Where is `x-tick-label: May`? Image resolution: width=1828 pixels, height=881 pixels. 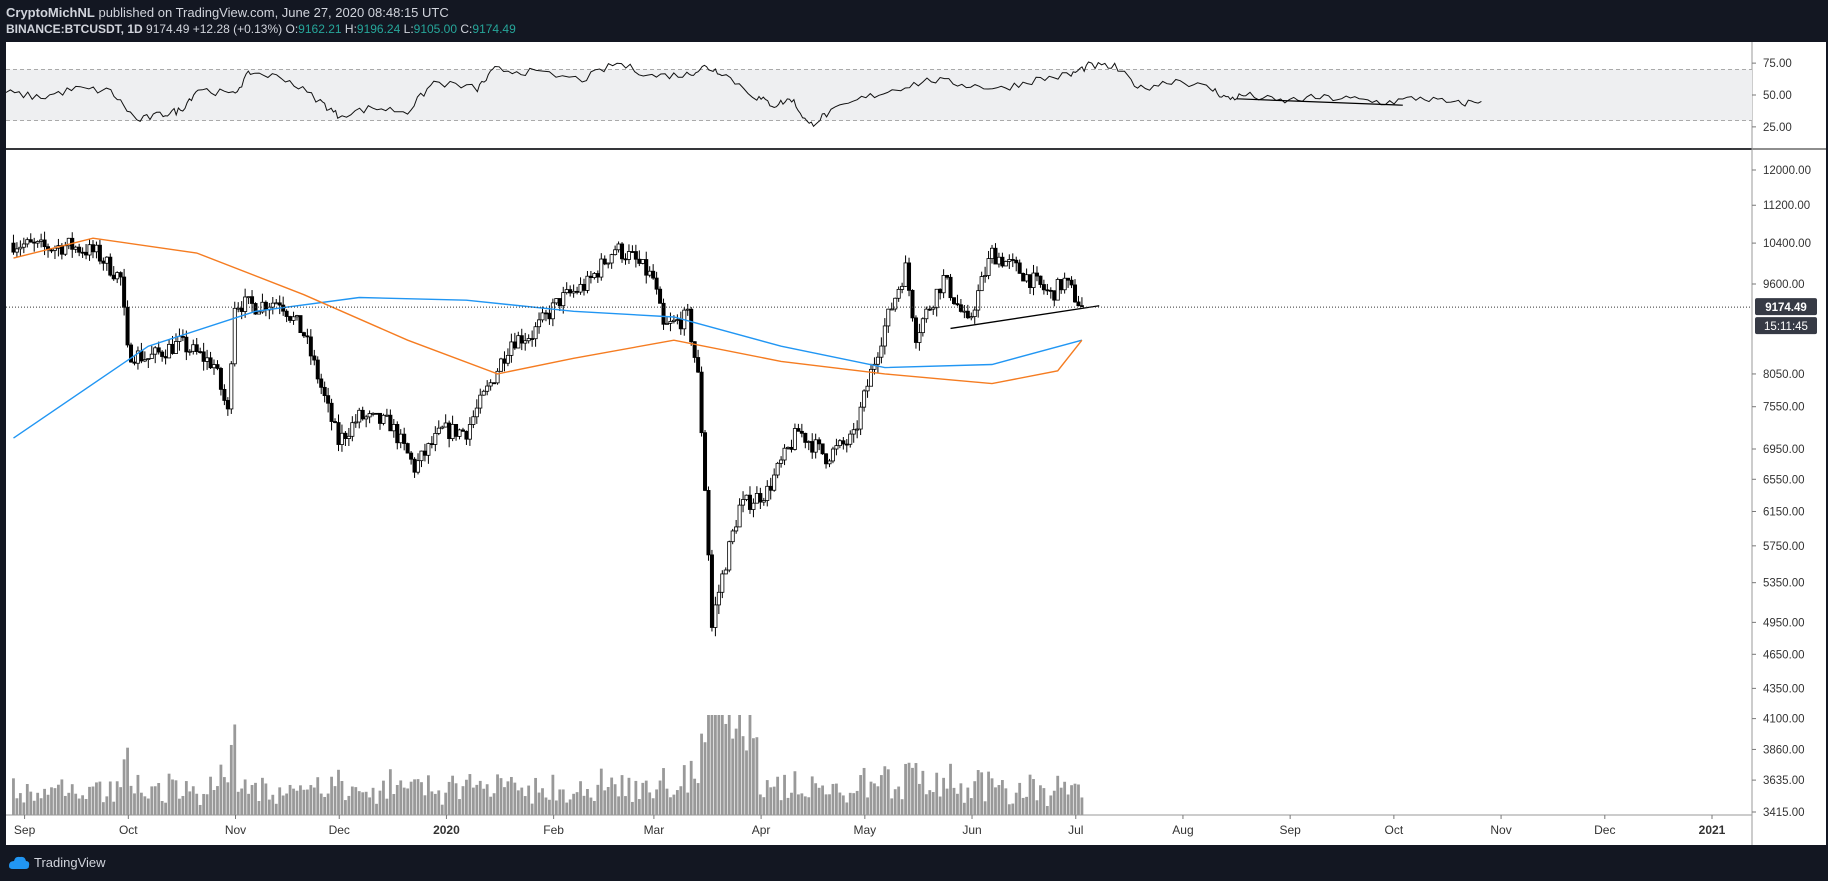 x-tick-label: May is located at coordinates (864, 830).